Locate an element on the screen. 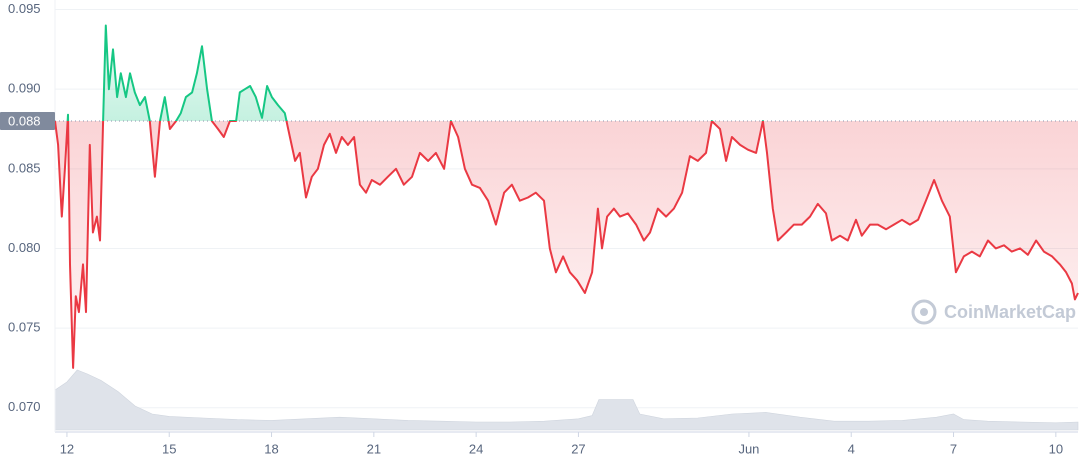  x-tick-label: 18 is located at coordinates (271, 448).